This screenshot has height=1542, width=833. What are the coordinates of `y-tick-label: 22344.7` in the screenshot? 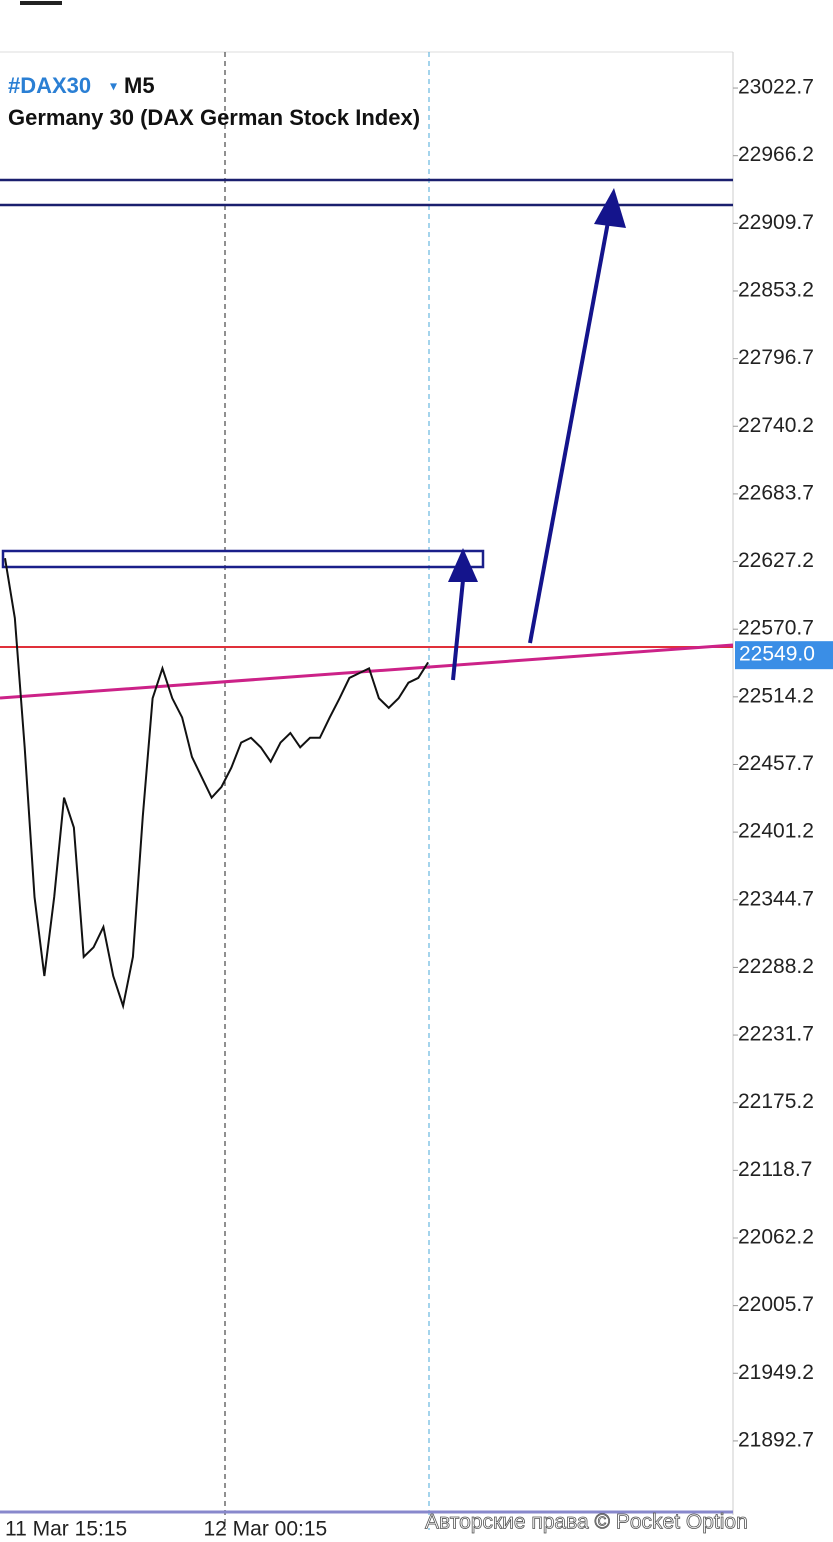 It's located at (776, 898).